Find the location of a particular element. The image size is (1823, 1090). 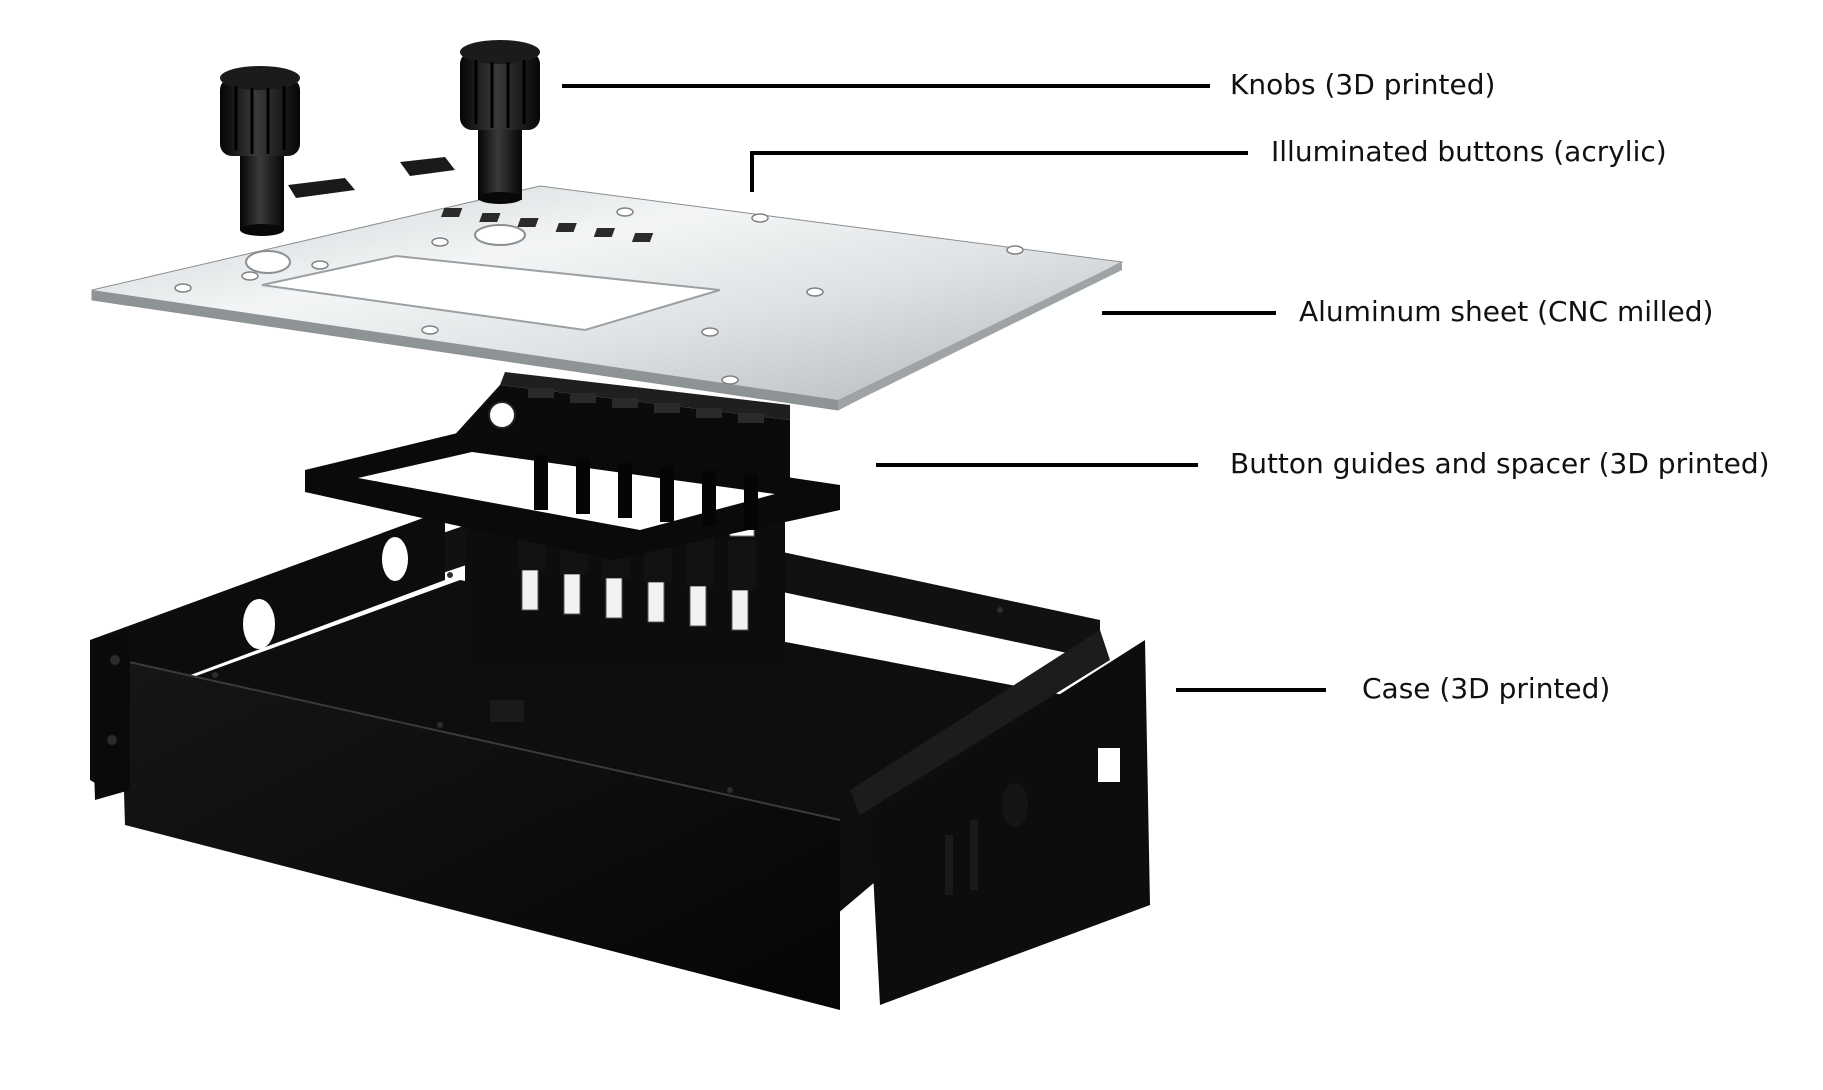

plate-screw-holes is located at coordinates (599, 296).